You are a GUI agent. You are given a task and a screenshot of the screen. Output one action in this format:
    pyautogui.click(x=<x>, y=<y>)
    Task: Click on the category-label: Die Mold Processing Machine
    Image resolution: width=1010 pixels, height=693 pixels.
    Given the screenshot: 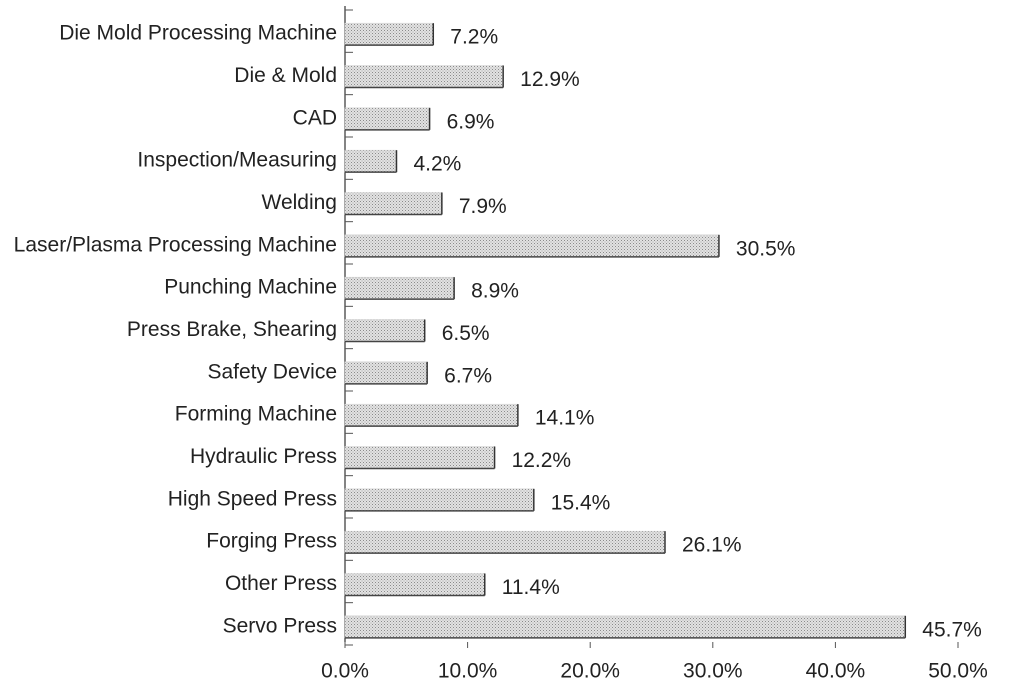 What is the action you would take?
    pyautogui.click(x=198, y=33)
    